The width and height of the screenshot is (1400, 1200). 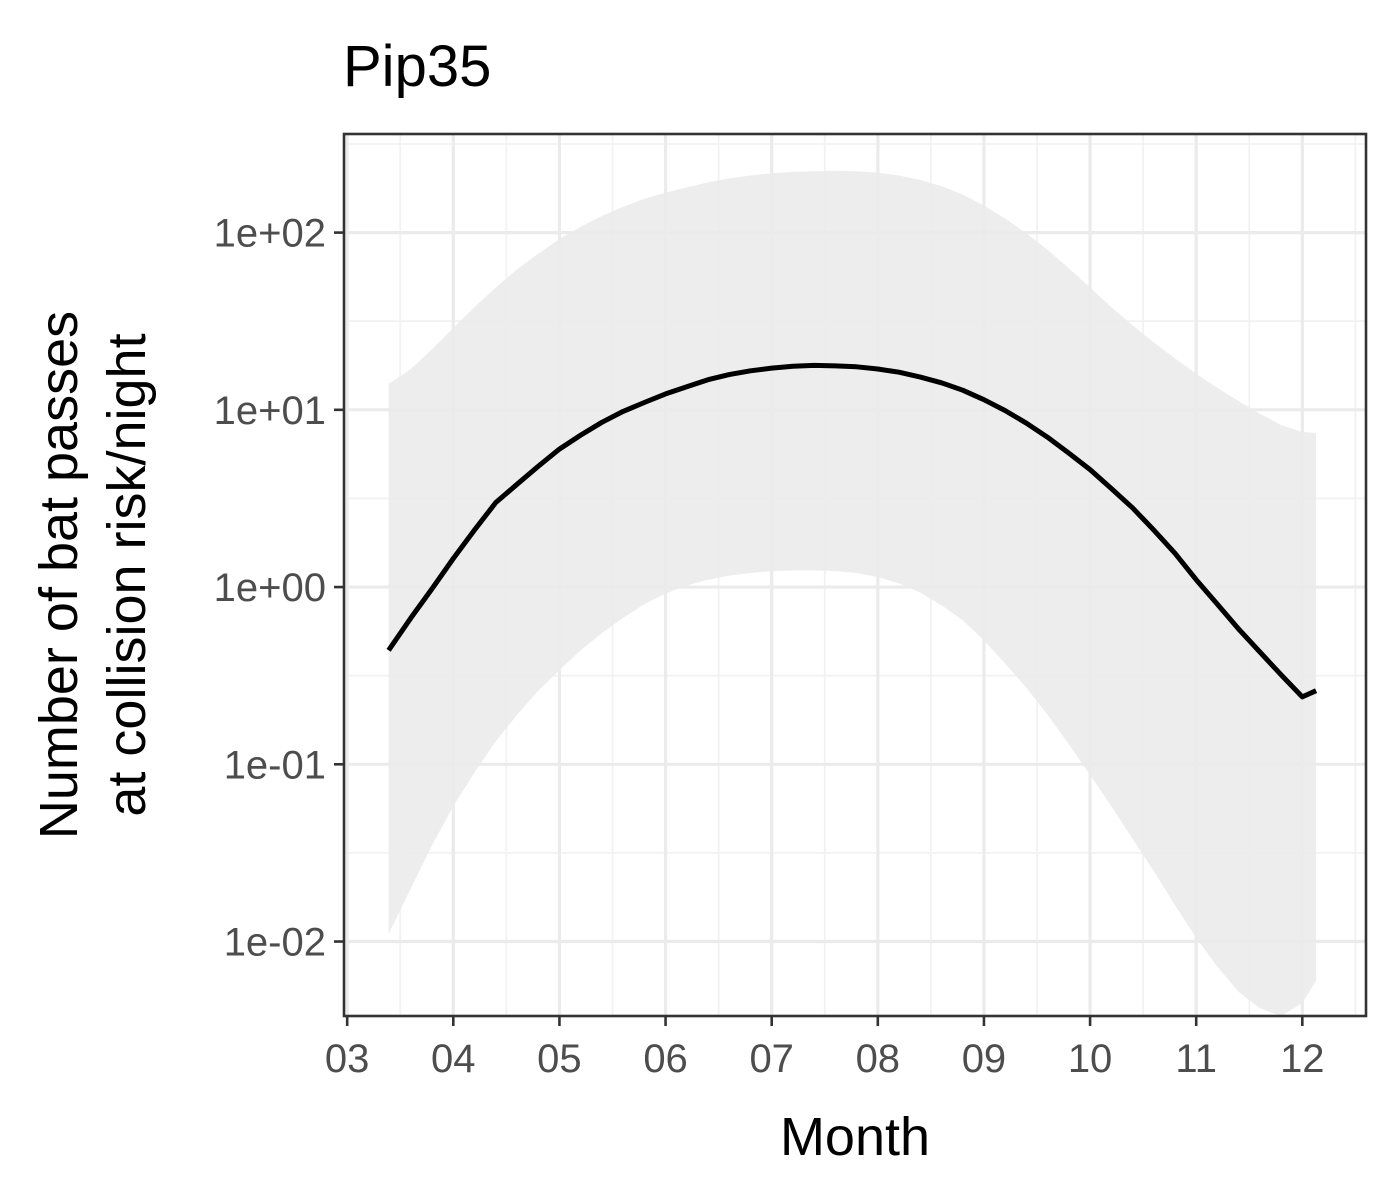 What do you see at coordinates (59, 575) in the screenshot?
I see `y-axis-title-line-1: Number of bat passes` at bounding box center [59, 575].